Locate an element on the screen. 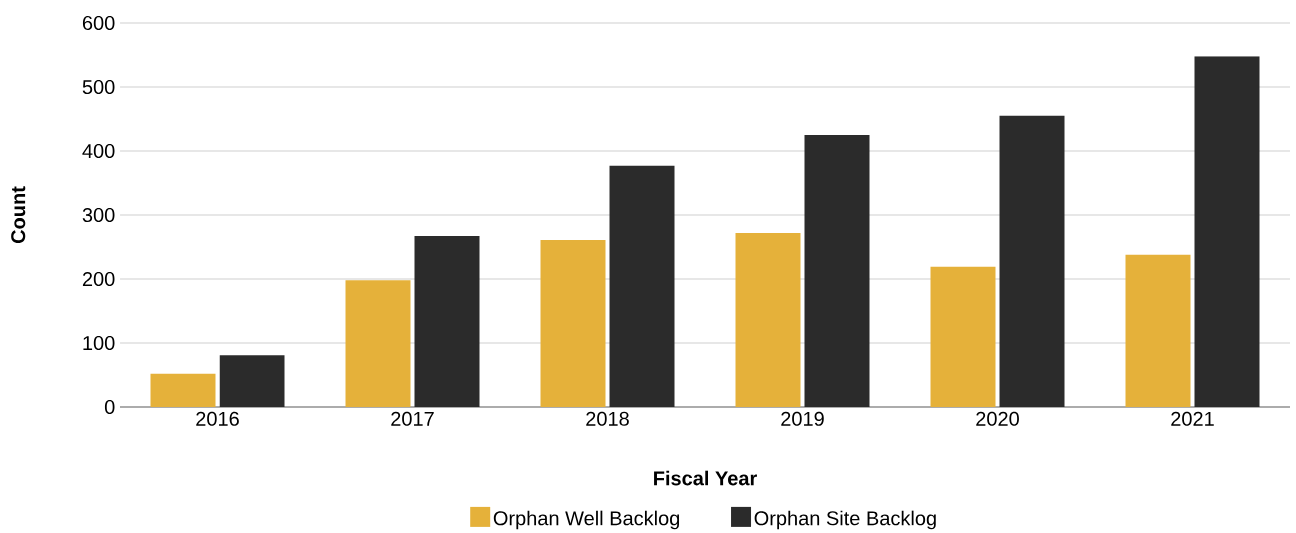 This screenshot has height=533, width=1296. legend-label: Orphan Well Backlog is located at coordinates (586, 520).